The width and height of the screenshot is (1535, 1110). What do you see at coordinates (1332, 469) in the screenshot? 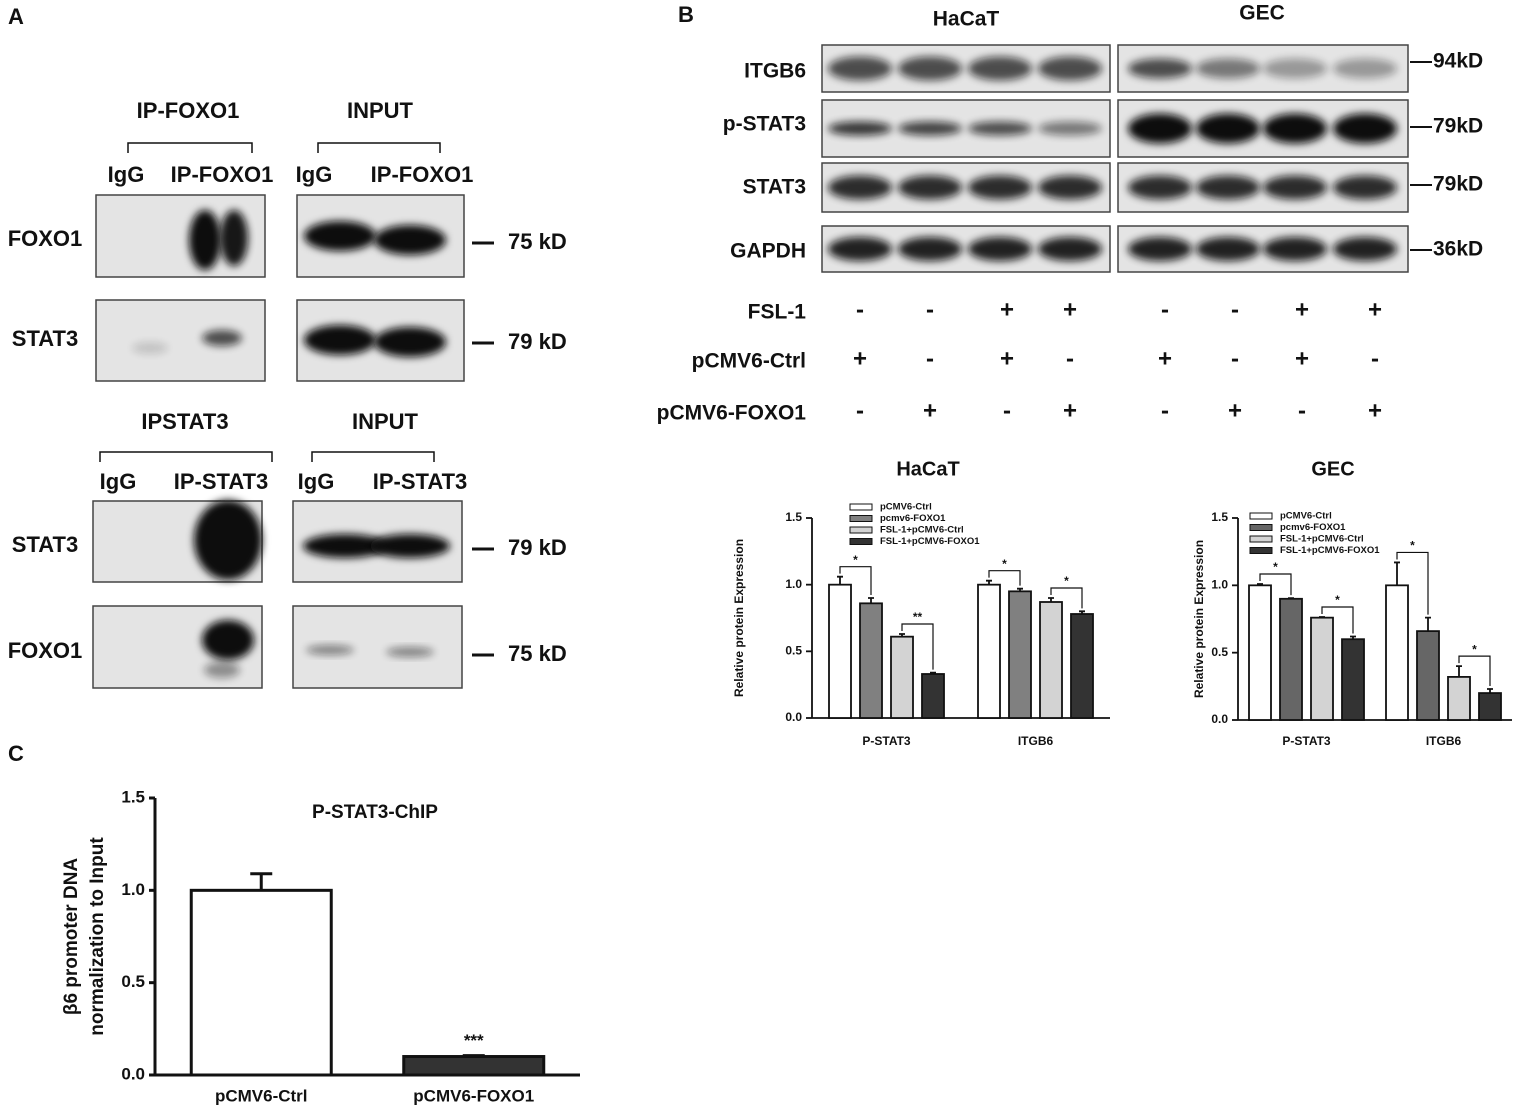
I see `chart-title: GEC` at bounding box center [1332, 469].